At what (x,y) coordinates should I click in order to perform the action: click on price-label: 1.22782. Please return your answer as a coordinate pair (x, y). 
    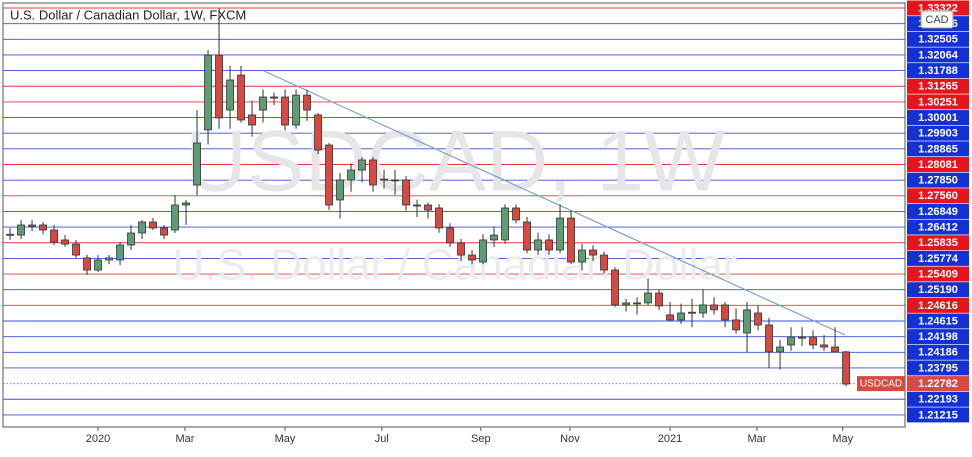
    Looking at the image, I should click on (938, 384).